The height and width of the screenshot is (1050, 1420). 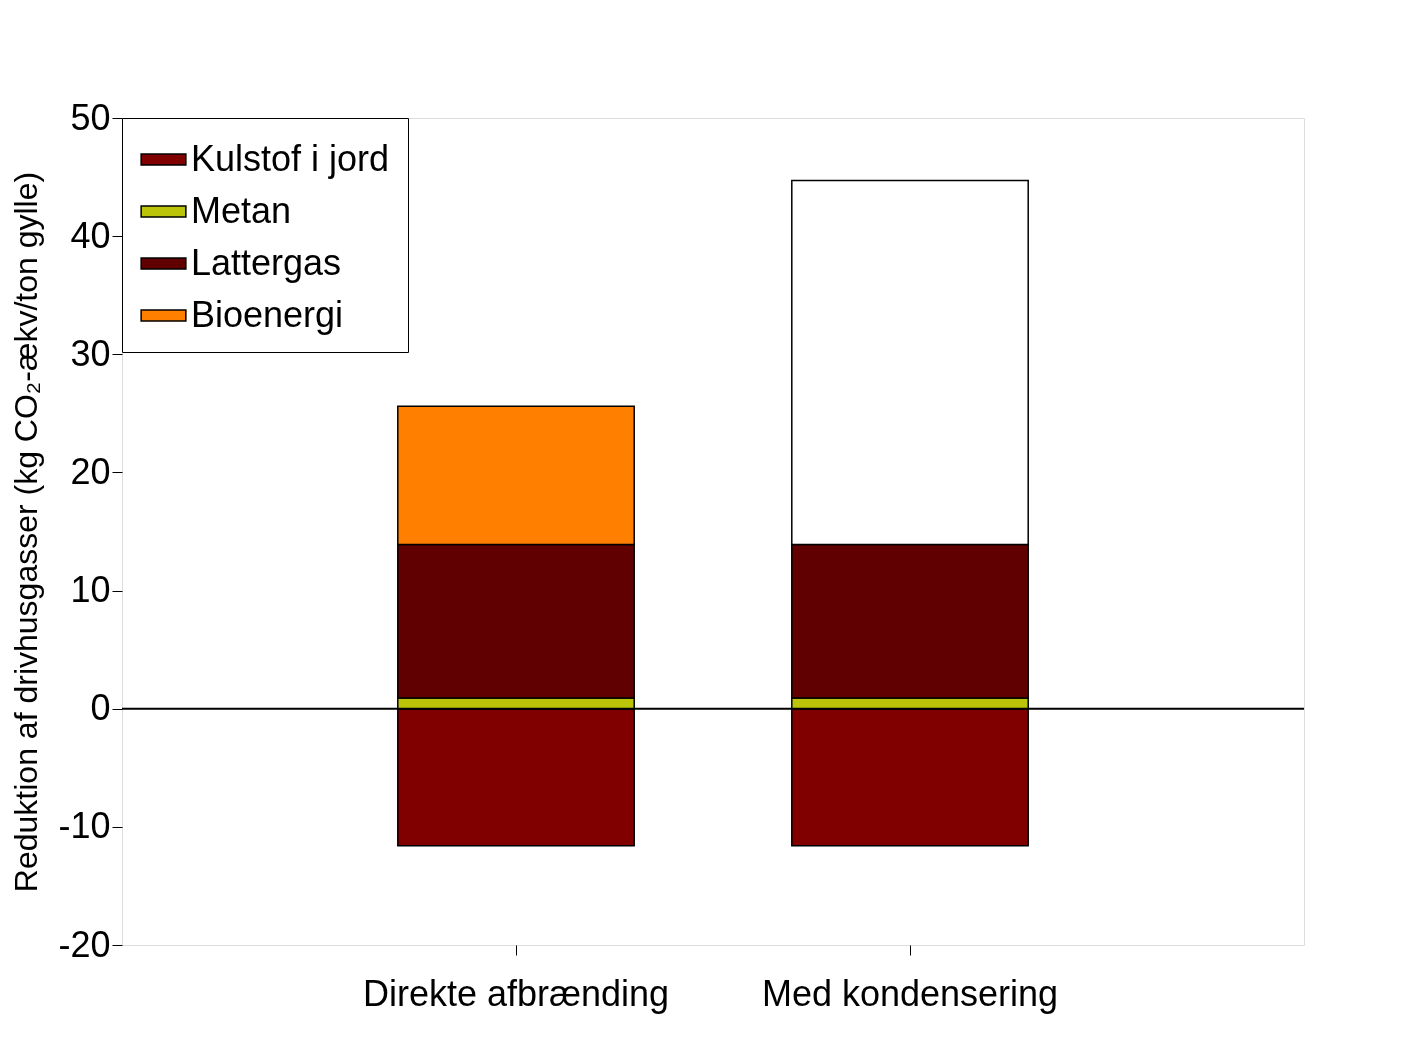 What do you see at coordinates (90, 353) in the screenshot?
I see `y-tick-label: 30` at bounding box center [90, 353].